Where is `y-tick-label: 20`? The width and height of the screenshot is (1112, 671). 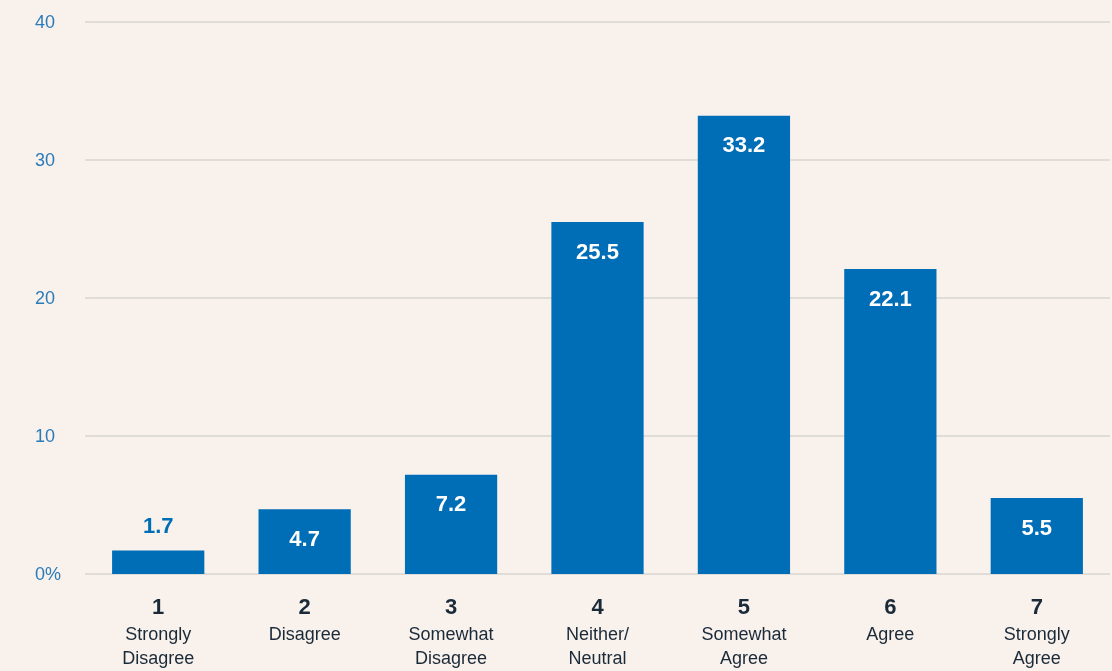 y-tick-label: 20 is located at coordinates (45, 298).